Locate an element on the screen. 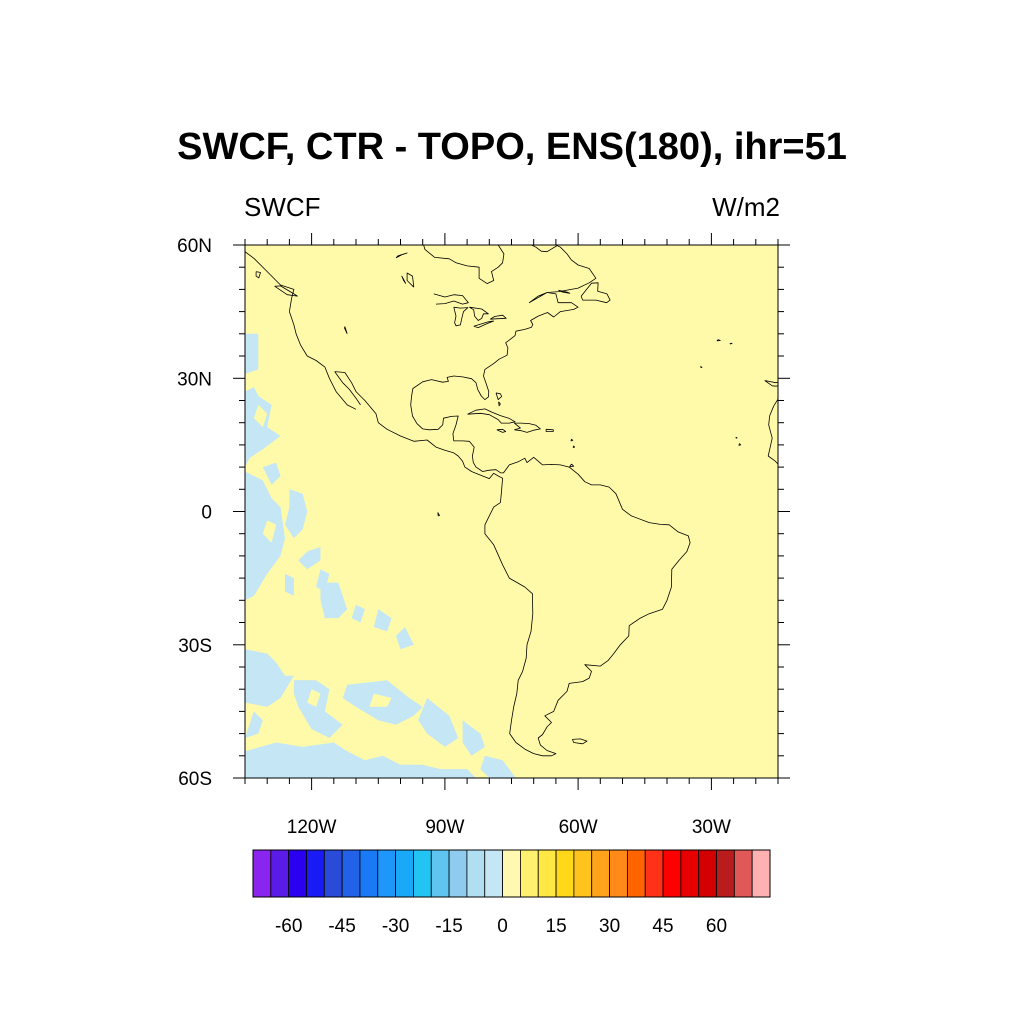 The width and height of the screenshot is (1024, 1024). plot-title: SWCF, CTR - TOPO, ENS(180), ihr=51 is located at coordinates (512, 147).